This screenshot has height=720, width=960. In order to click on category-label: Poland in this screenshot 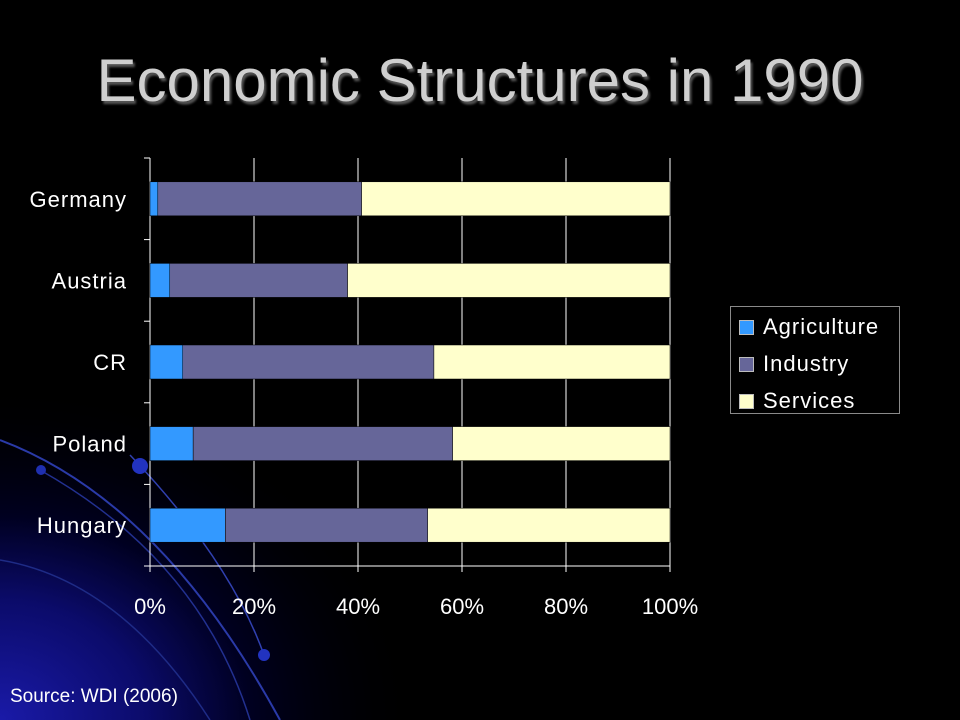, I will do `click(89, 444)`.